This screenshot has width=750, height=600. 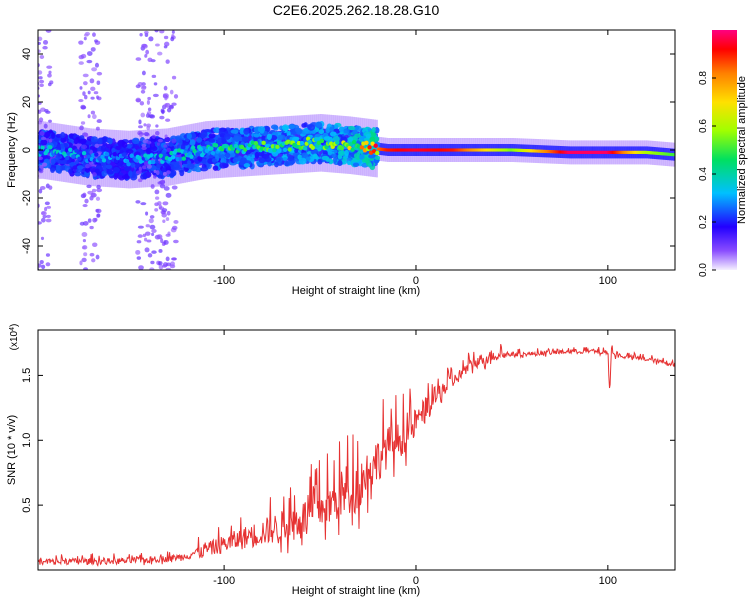 What do you see at coordinates (27, 54) in the screenshot?
I see `spectrogram-y-tick-label: 40` at bounding box center [27, 54].